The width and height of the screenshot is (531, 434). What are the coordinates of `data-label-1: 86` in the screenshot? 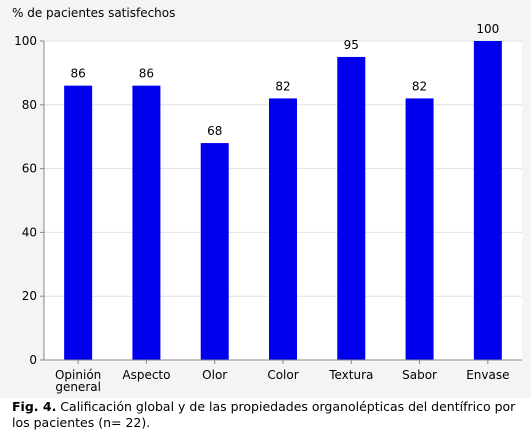 It's located at (146, 74).